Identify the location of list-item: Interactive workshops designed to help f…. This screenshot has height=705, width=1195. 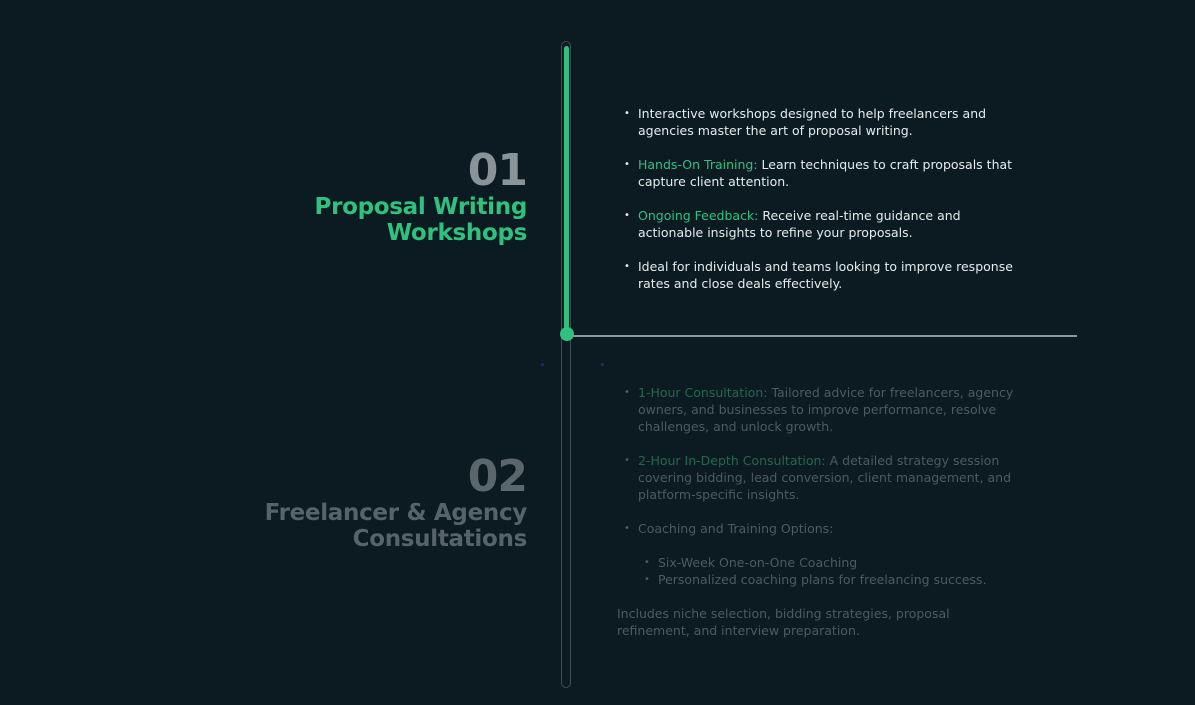
(818, 122).